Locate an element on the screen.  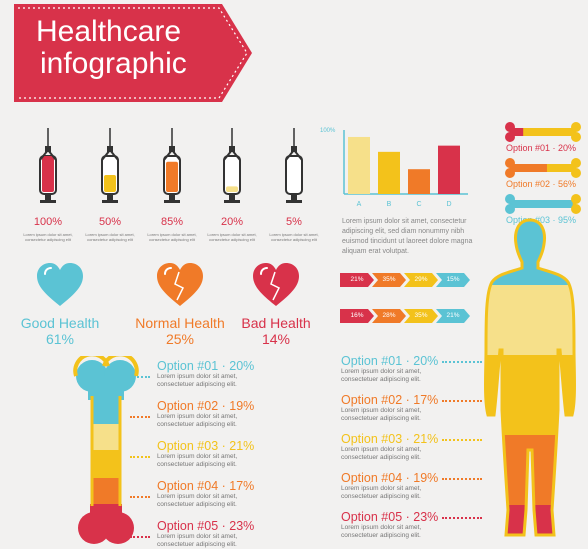
option-title: Option #04 · 19% is located at coordinates (390, 478).